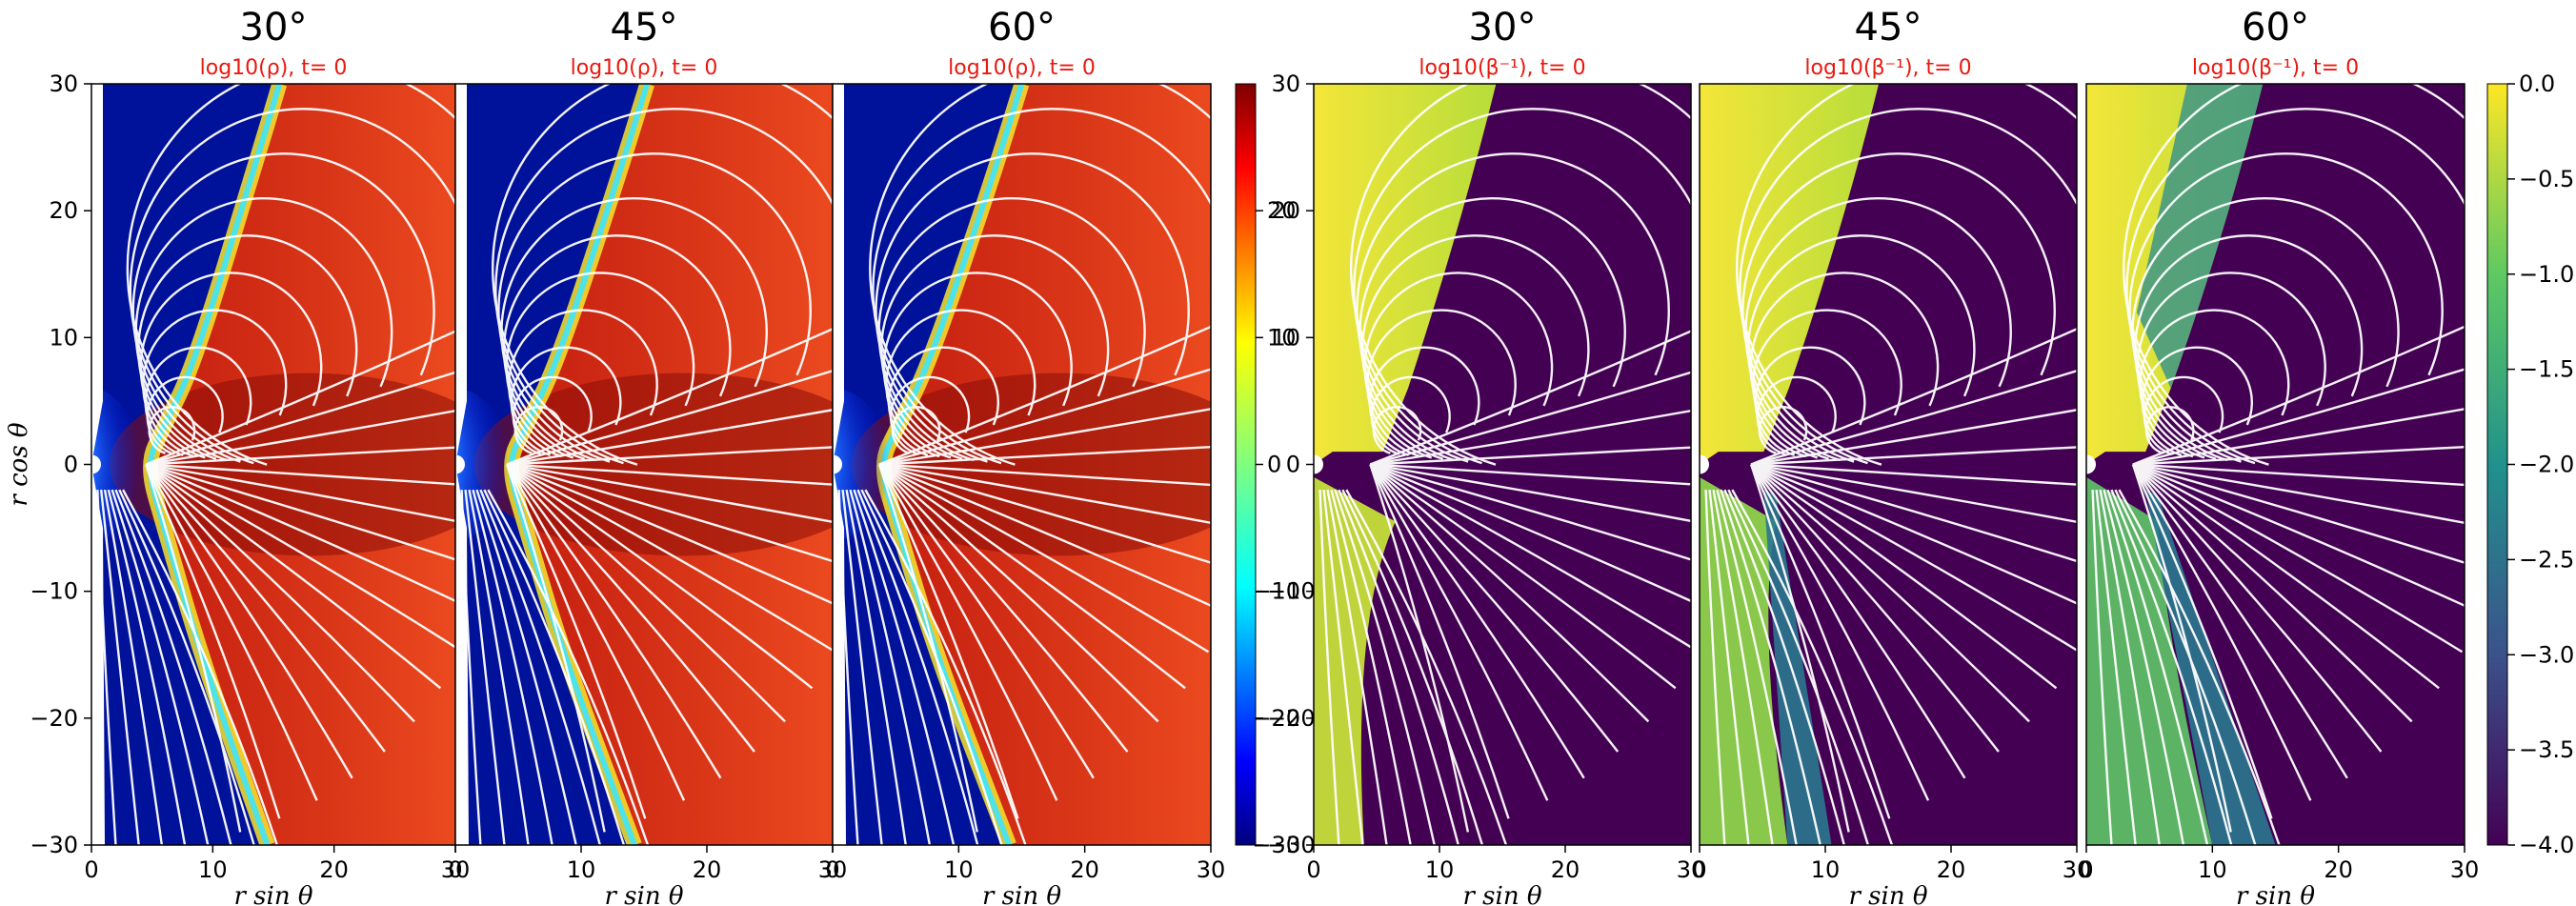 The height and width of the screenshot is (906, 2576). Describe the element at coordinates (862, 464) in the screenshot. I see `stellar-glow` at that location.